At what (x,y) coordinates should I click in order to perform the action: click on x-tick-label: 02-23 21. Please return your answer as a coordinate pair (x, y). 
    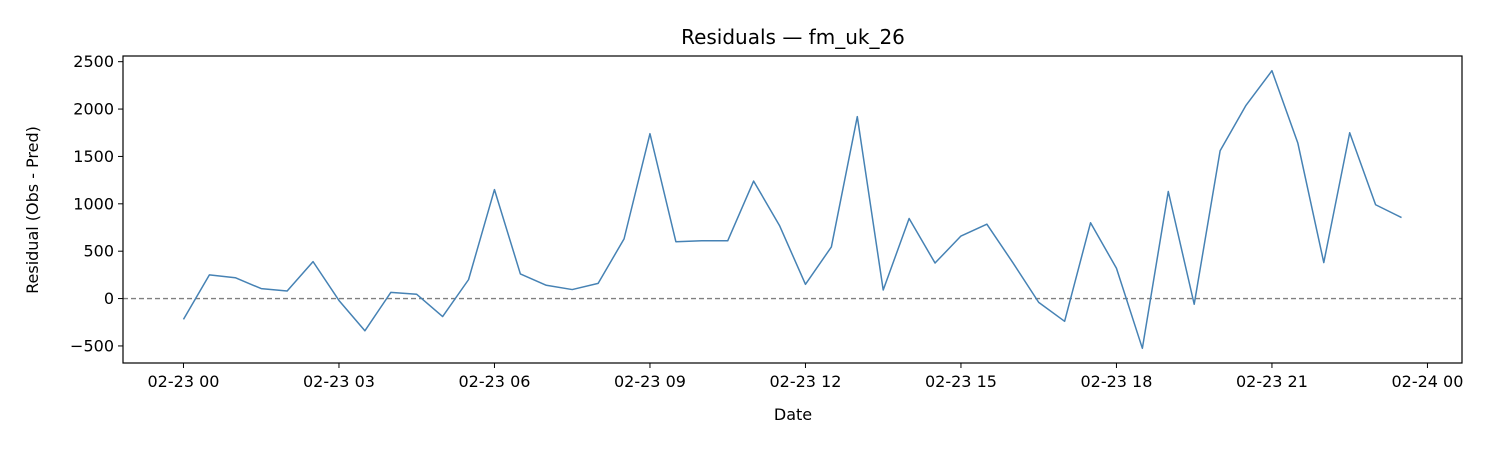
    Looking at the image, I should click on (1272, 381).